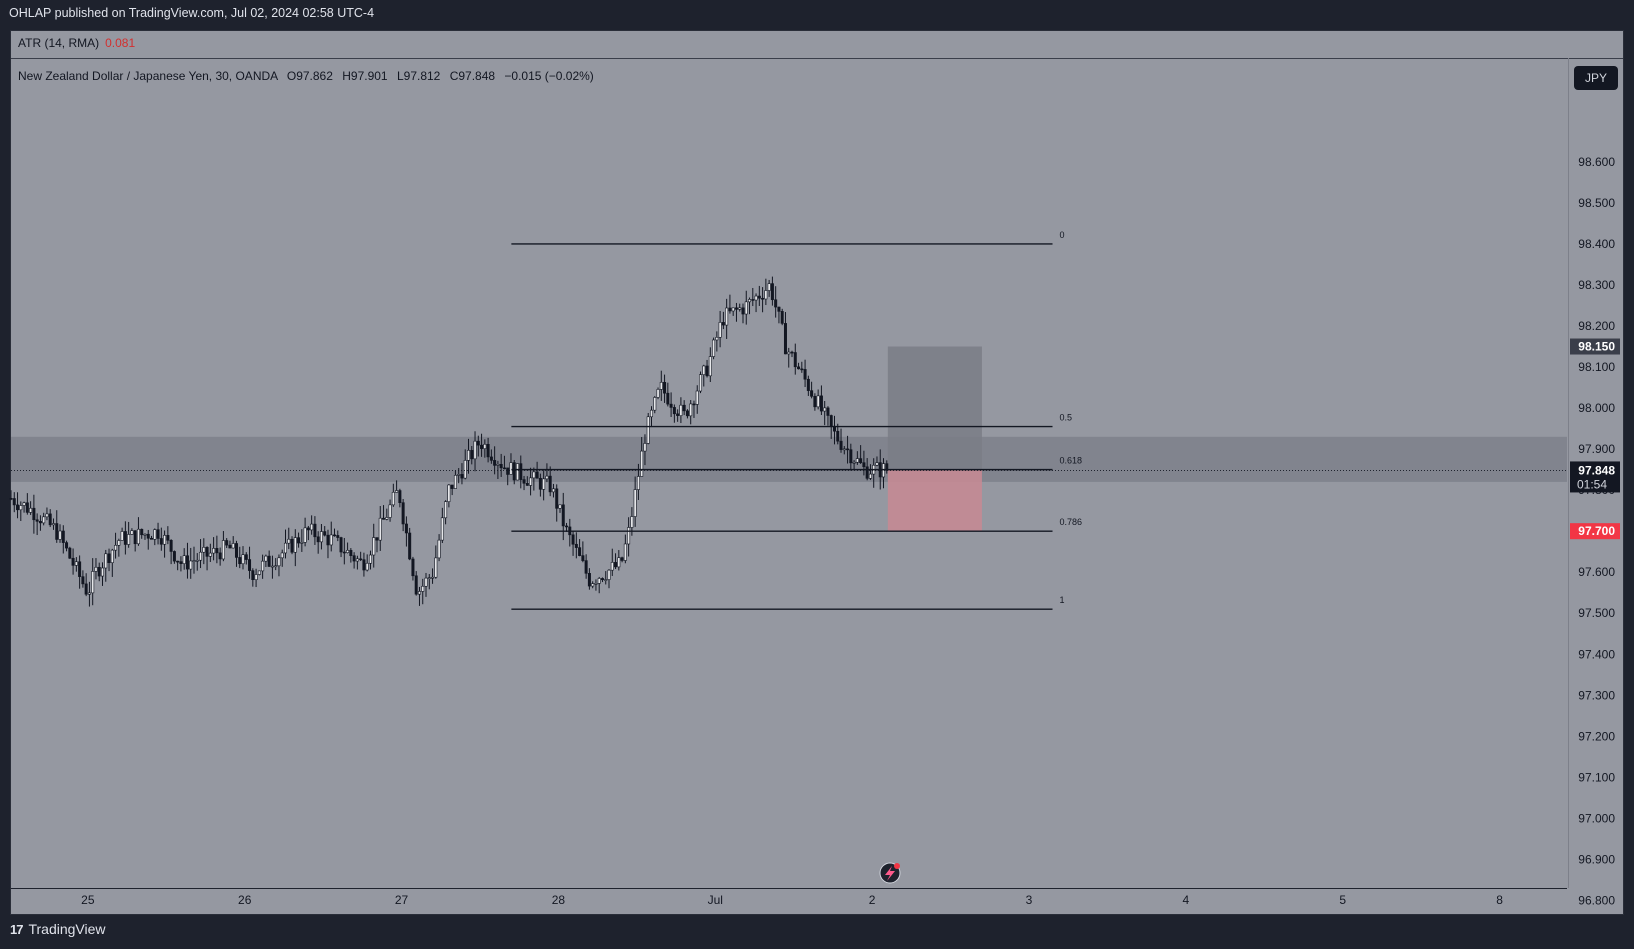  I want to click on high-value: 97.901, so click(369, 76).